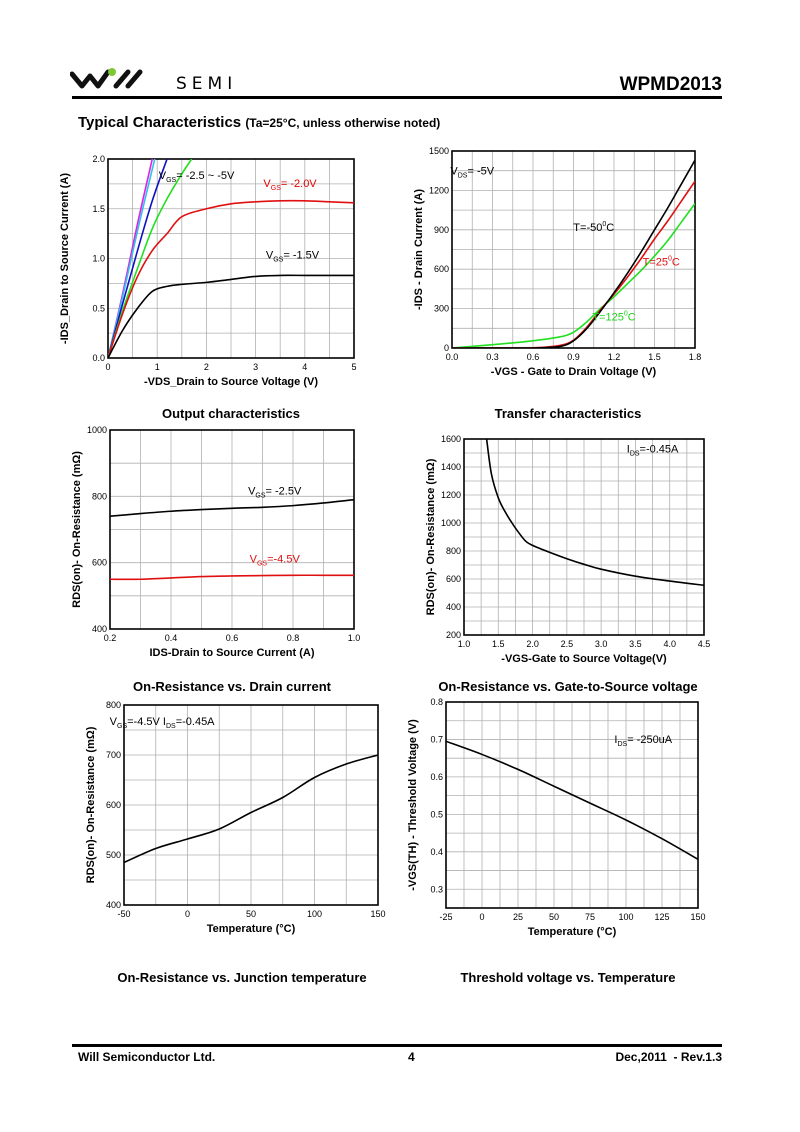  What do you see at coordinates (91, 804) in the screenshot?
I see `y-axis-label: RDS(on)- On-Resistance (mΩ)` at bounding box center [91, 804].